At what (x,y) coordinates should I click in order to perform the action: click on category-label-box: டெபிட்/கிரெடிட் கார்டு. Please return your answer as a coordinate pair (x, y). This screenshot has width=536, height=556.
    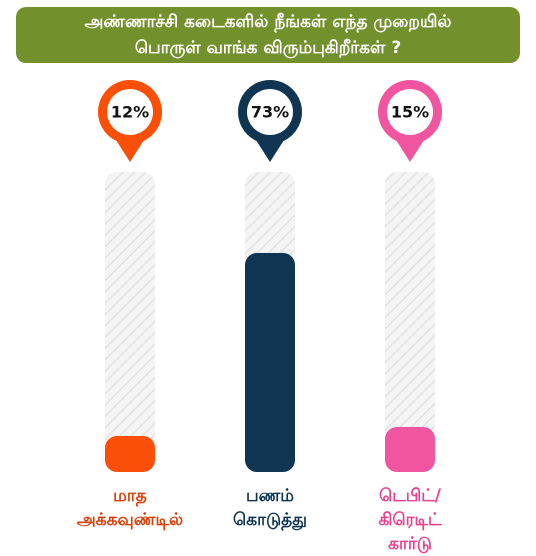
    Looking at the image, I should click on (410, 520).